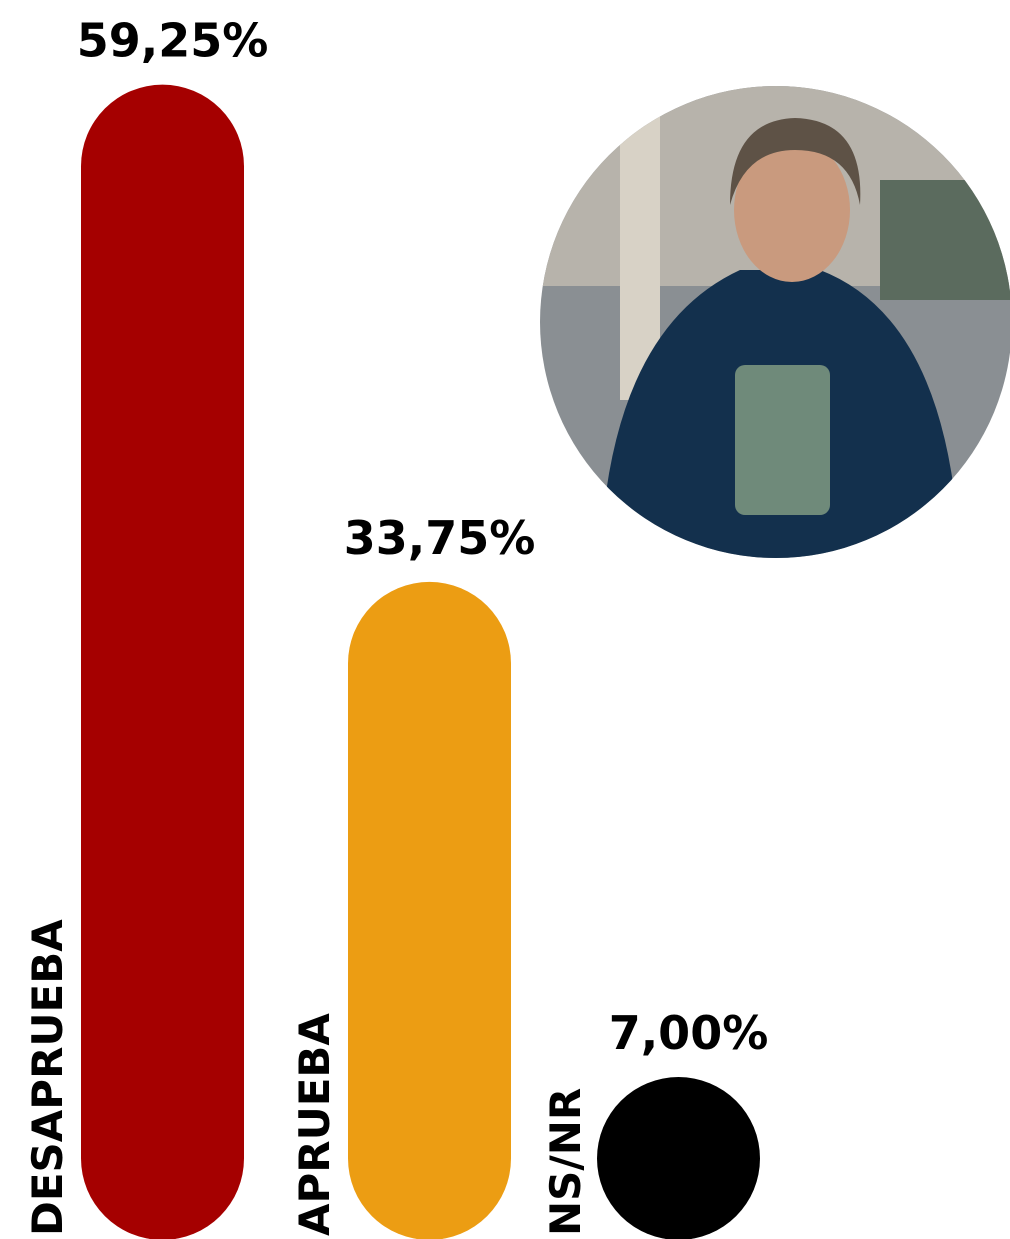  What do you see at coordinates (173, 41) in the screenshot?
I see `value-label: 59,25%` at bounding box center [173, 41].